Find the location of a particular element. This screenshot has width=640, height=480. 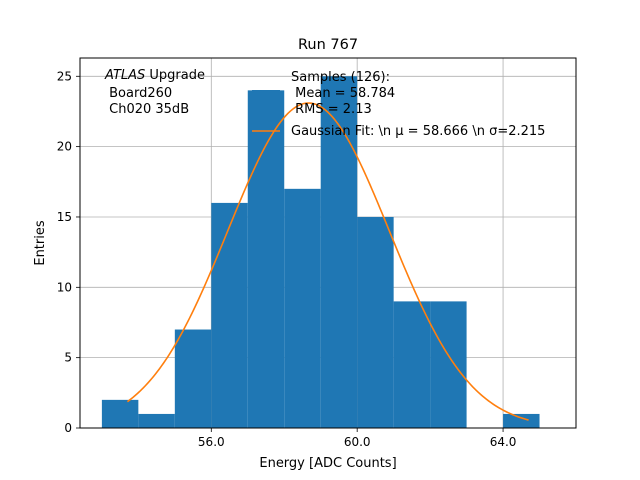

x-tick-label: 64.0 is located at coordinates (503, 442).